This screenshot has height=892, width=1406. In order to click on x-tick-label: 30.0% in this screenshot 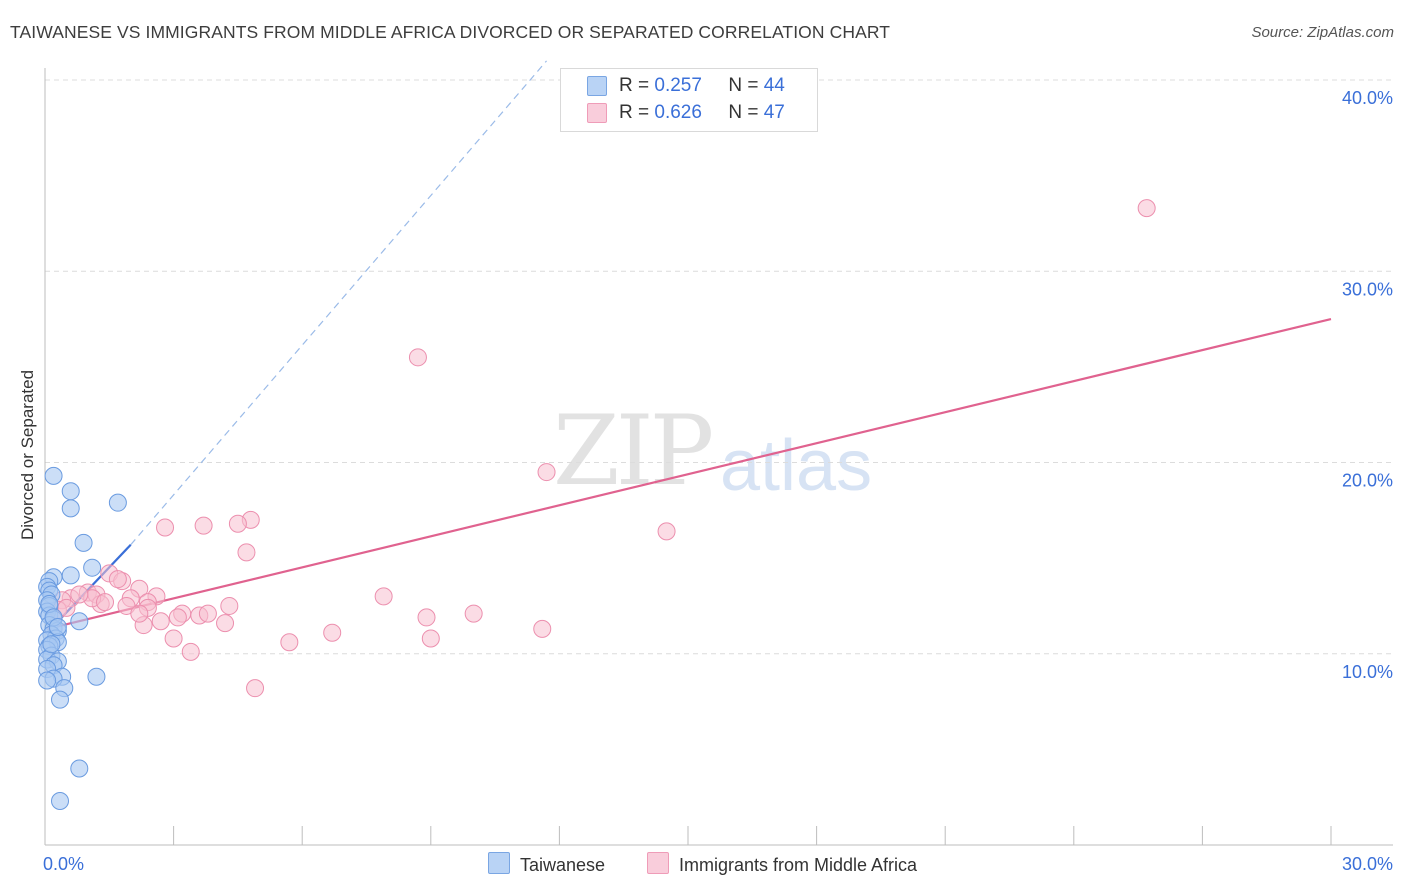, I will do `click(1367, 864)`.